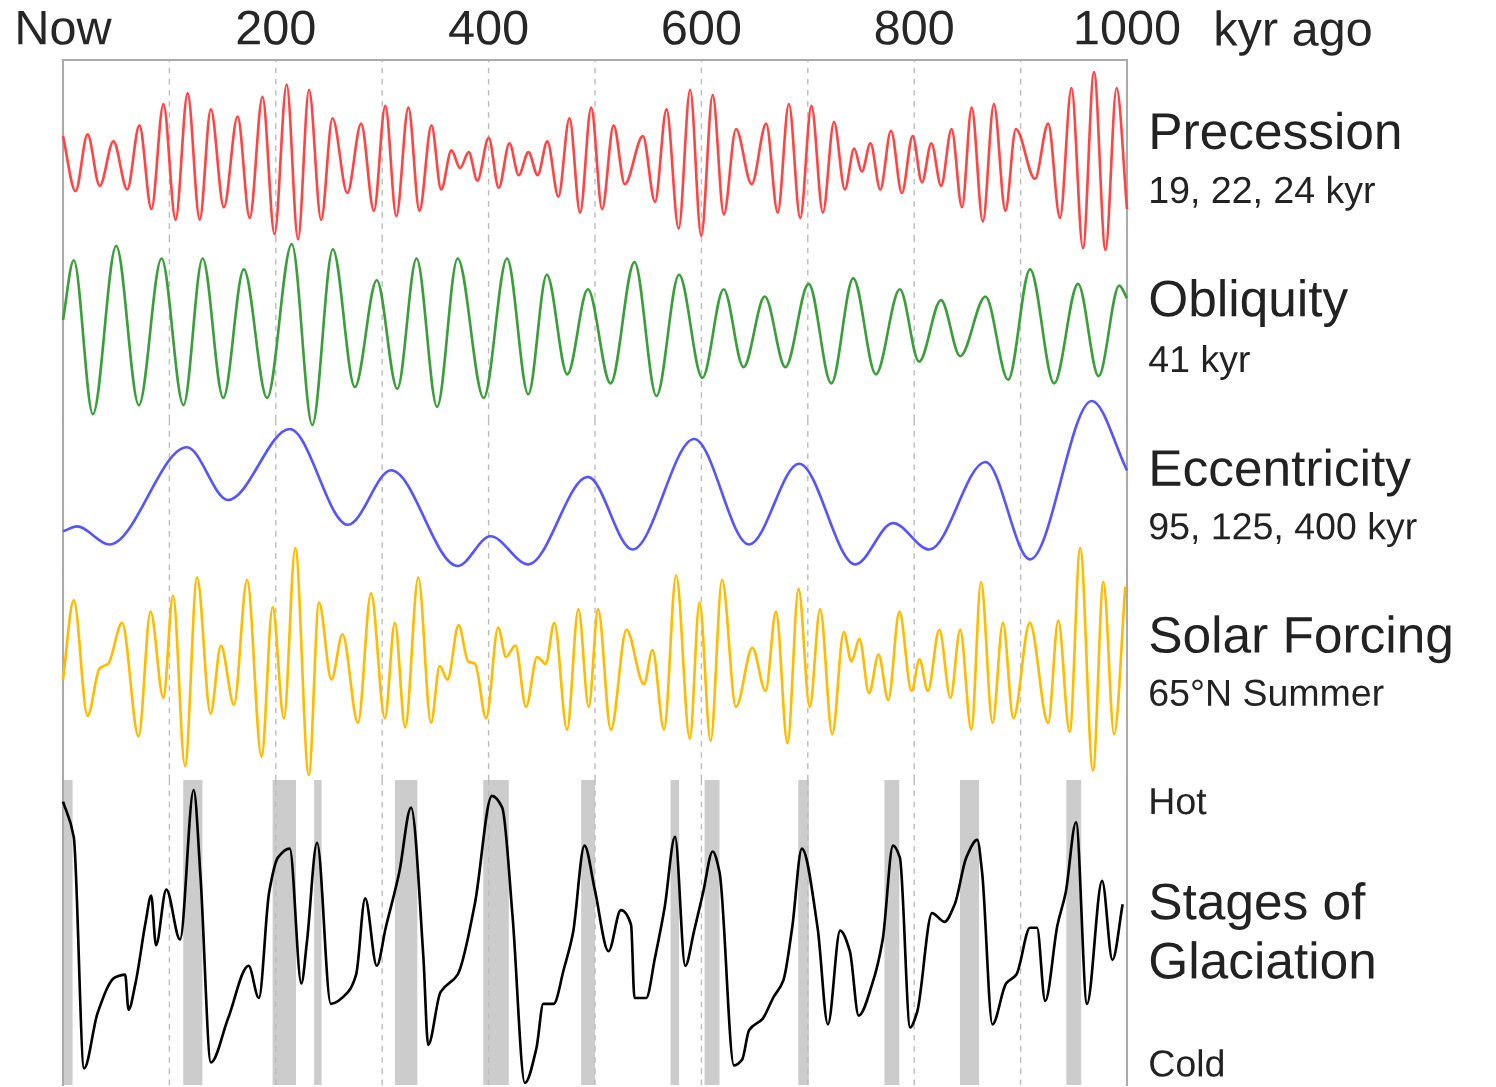 The height and width of the screenshot is (1087, 1496). What do you see at coordinates (702, 27) in the screenshot?
I see `x-tick-label: 600` at bounding box center [702, 27].